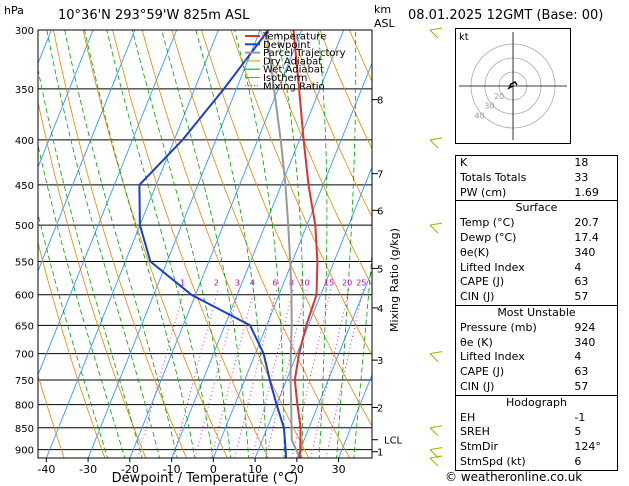  I want to click on mixing-ratio-axis-label: Mixing Ratio (g/kg), so click(394, 280).